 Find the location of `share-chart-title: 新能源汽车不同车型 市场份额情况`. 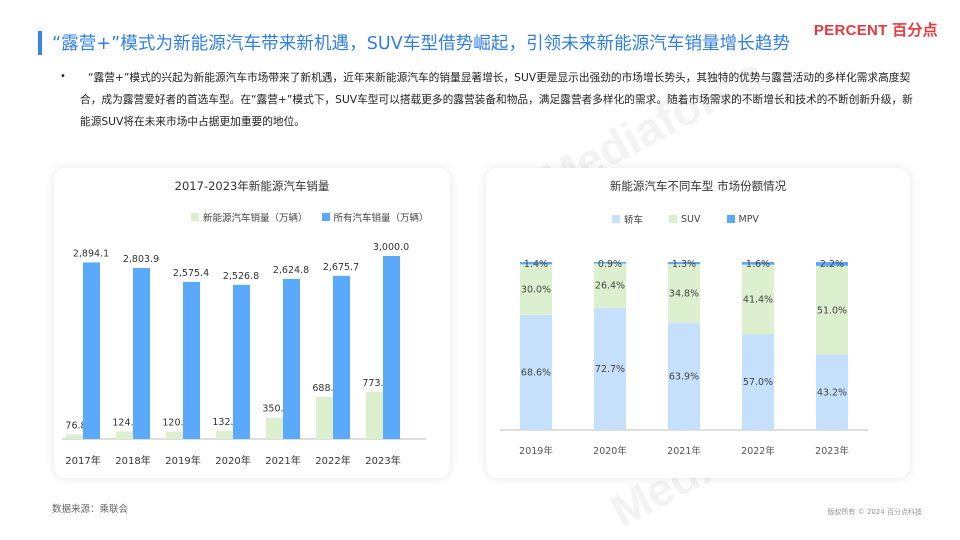

share-chart-title: 新能源汽车不同车型 市场份额情况 is located at coordinates (698, 186).